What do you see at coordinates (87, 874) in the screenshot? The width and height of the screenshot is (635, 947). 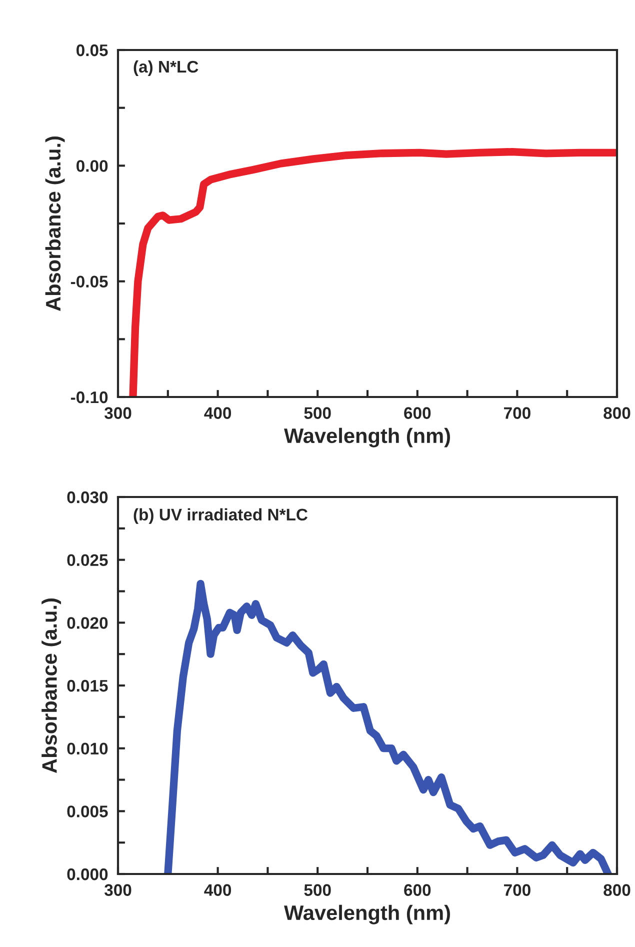 I see `y-tick-label: 0.000` at bounding box center [87, 874].